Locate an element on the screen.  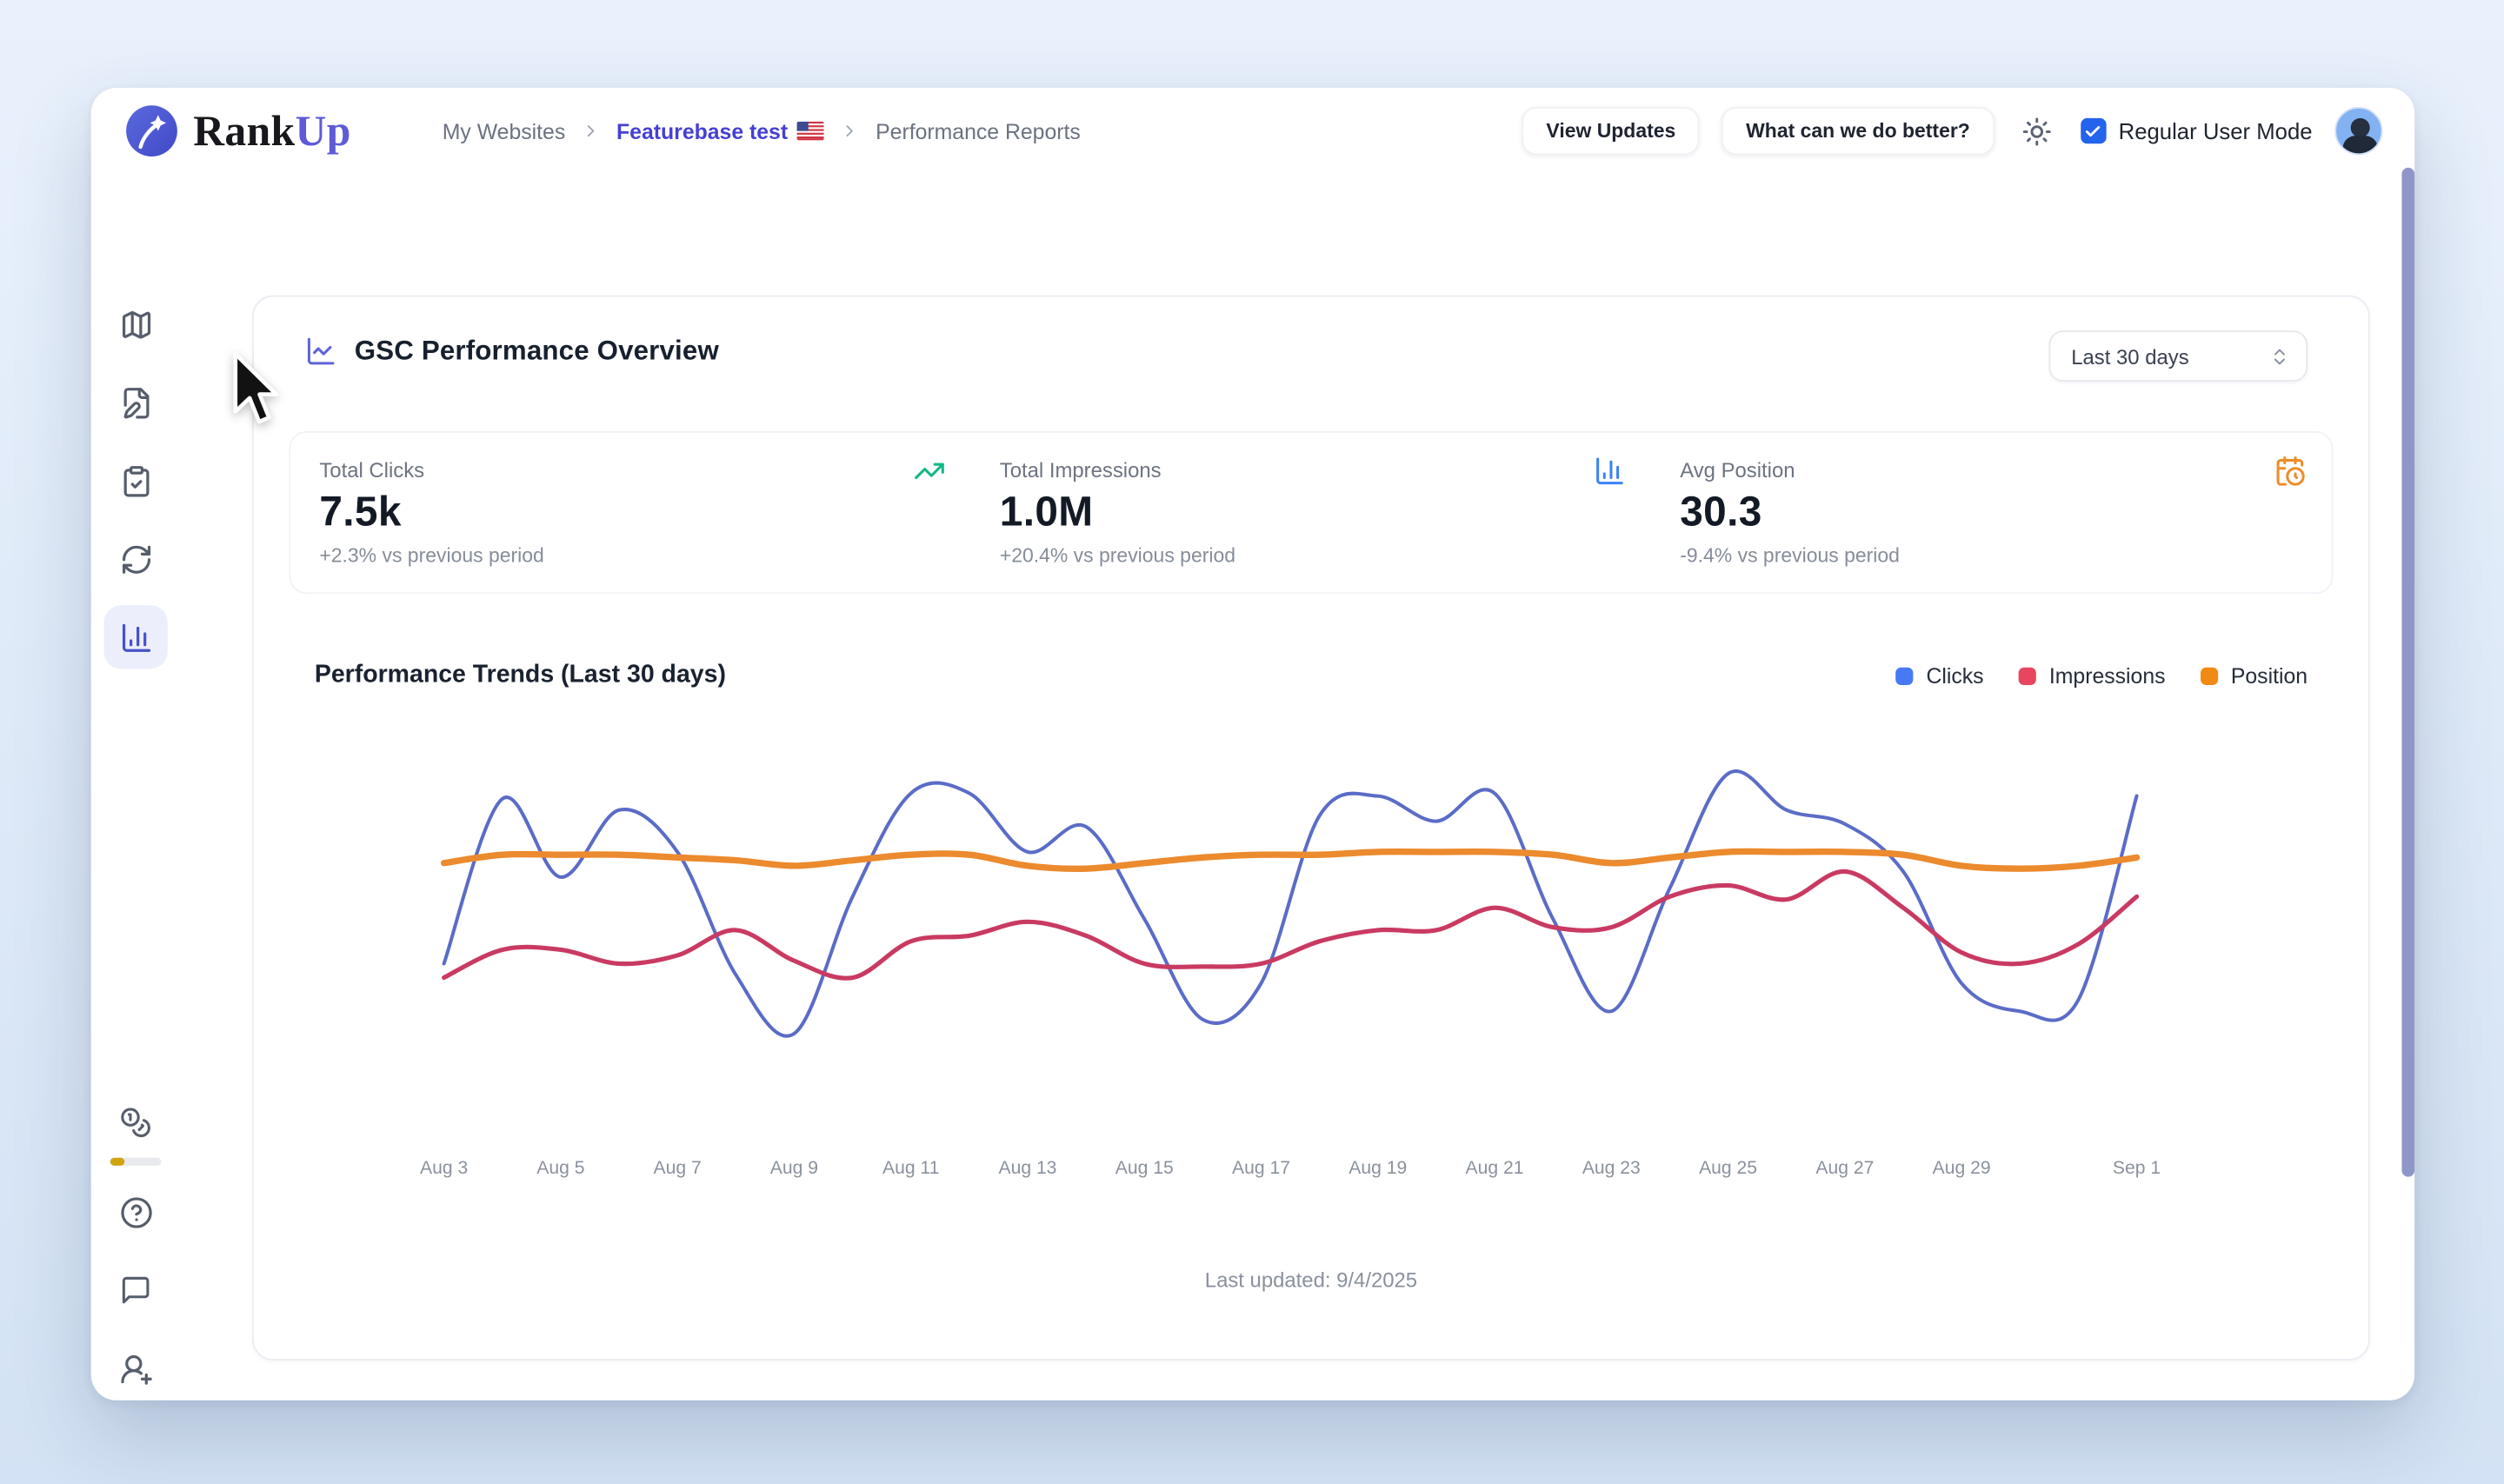
breadcrumb-my-websites: My Websites is located at coordinates (504, 130).